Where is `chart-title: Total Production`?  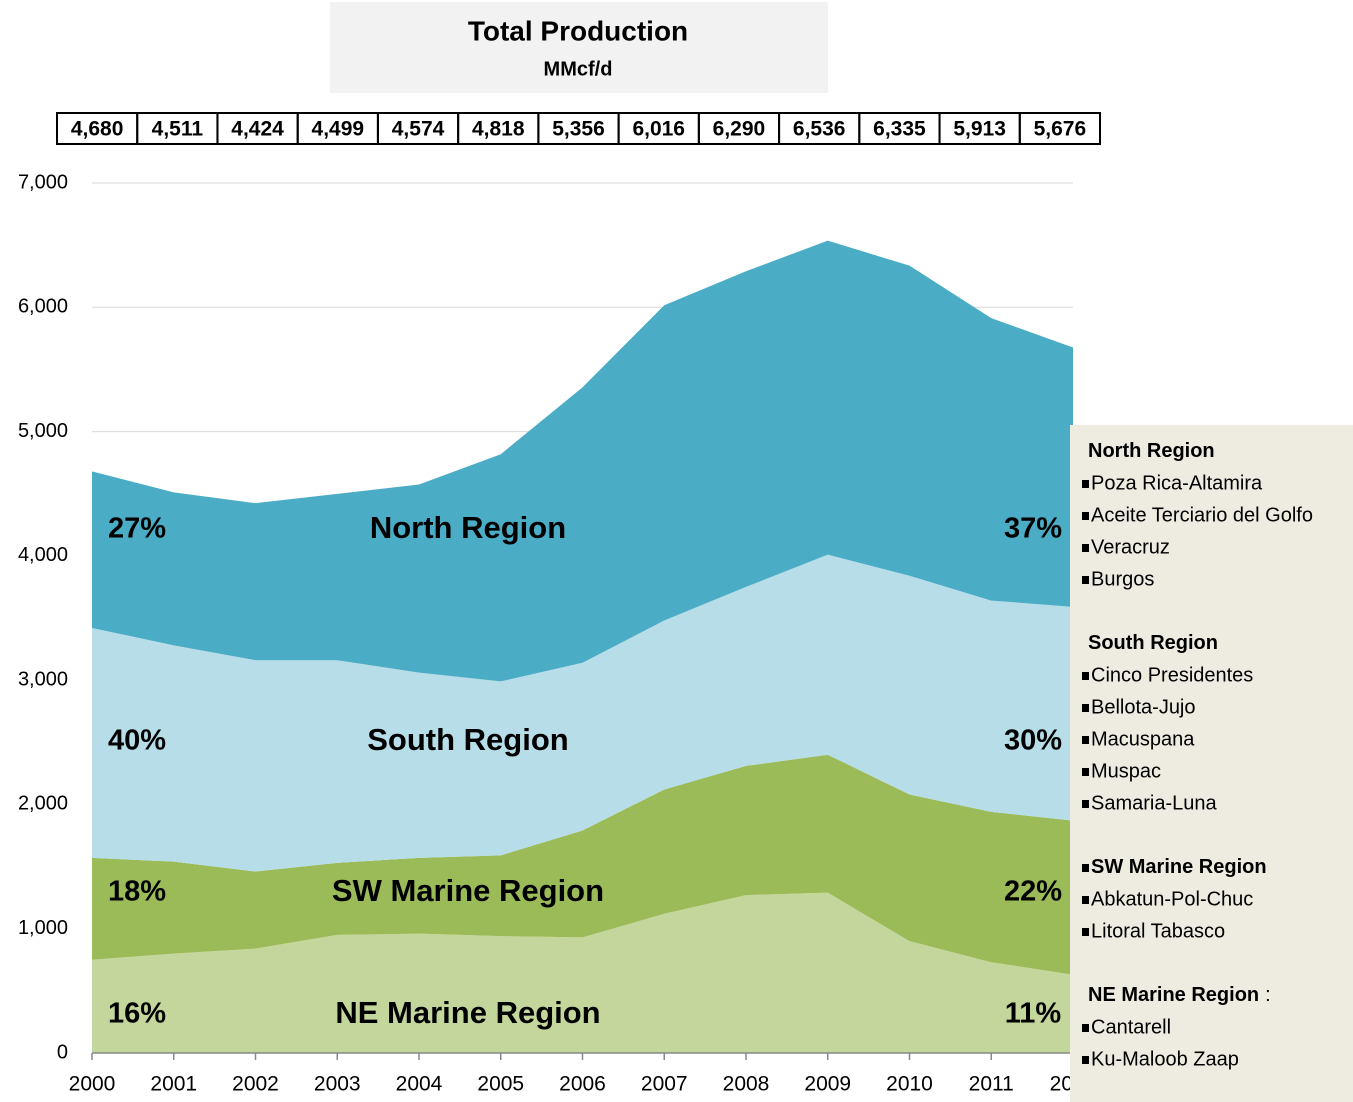 chart-title: Total Production is located at coordinates (578, 30).